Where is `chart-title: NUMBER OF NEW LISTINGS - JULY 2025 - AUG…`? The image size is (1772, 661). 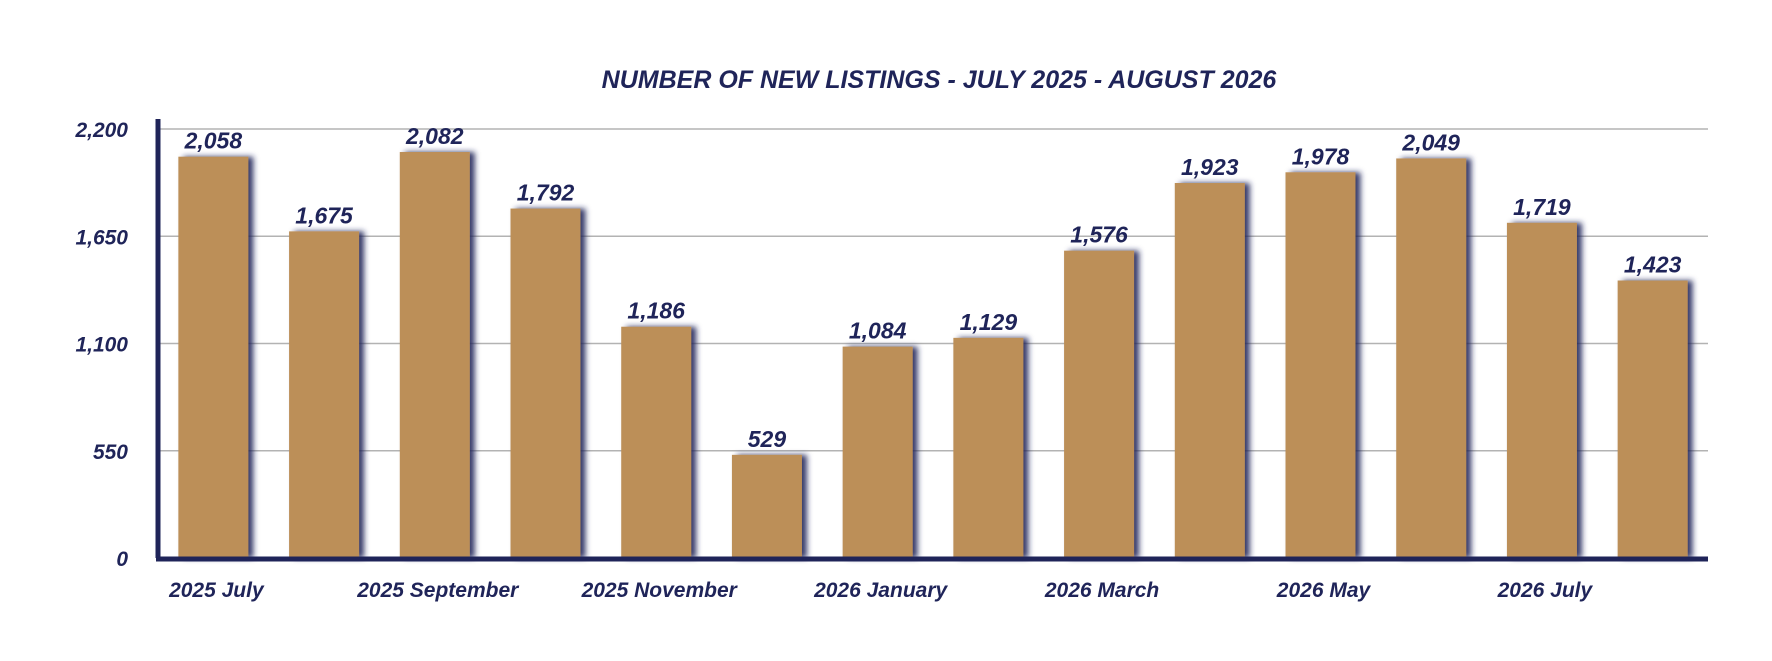
chart-title: NUMBER OF NEW LISTINGS - JULY 2025 - AUG… is located at coordinates (940, 80).